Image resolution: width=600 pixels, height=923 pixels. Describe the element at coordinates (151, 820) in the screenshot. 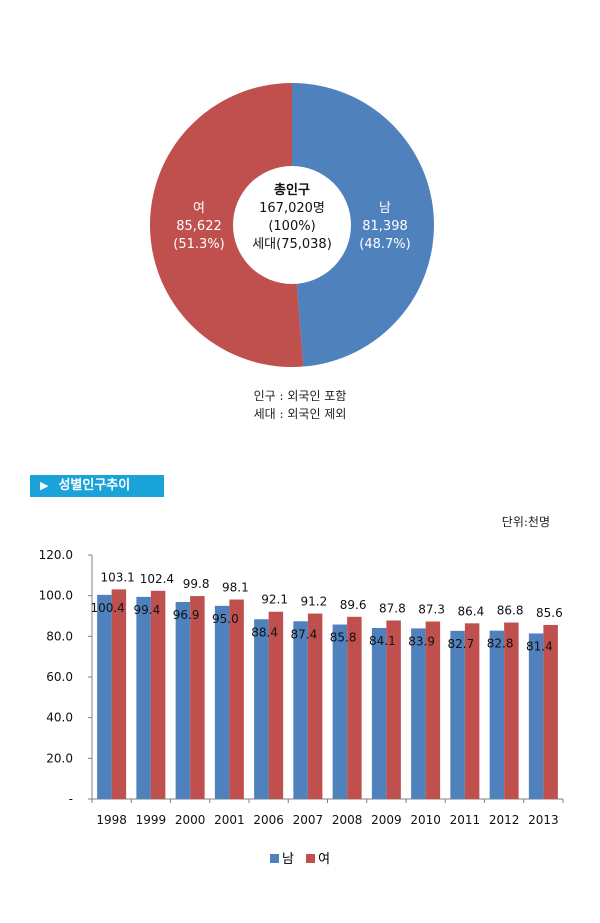

I see `x-tick-label: 1999` at that location.